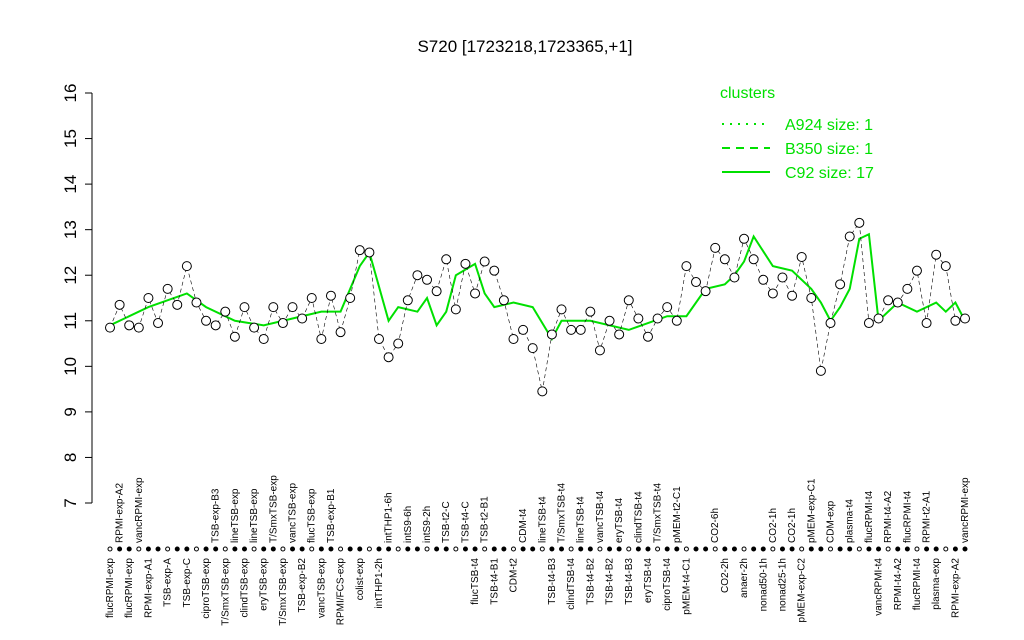 This screenshot has height=640, width=1024. What do you see at coordinates (168, 582) in the screenshot?
I see `x-tick-label: TSB-exp-A` at bounding box center [168, 582].